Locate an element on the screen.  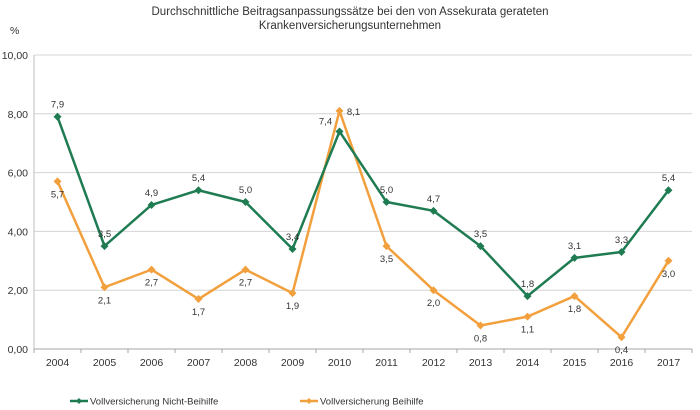
x-tick-label: 2017 is located at coordinates (669, 363).